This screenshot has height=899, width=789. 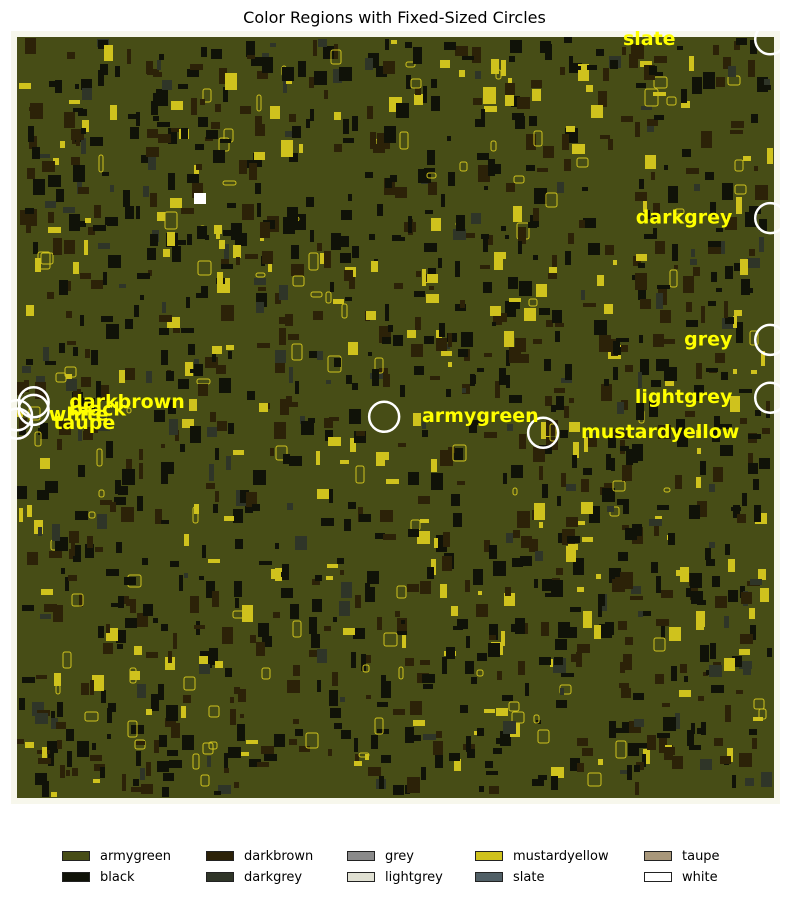 What do you see at coordinates (84, 423) in the screenshot?
I see `region-label: taupe` at bounding box center [84, 423].